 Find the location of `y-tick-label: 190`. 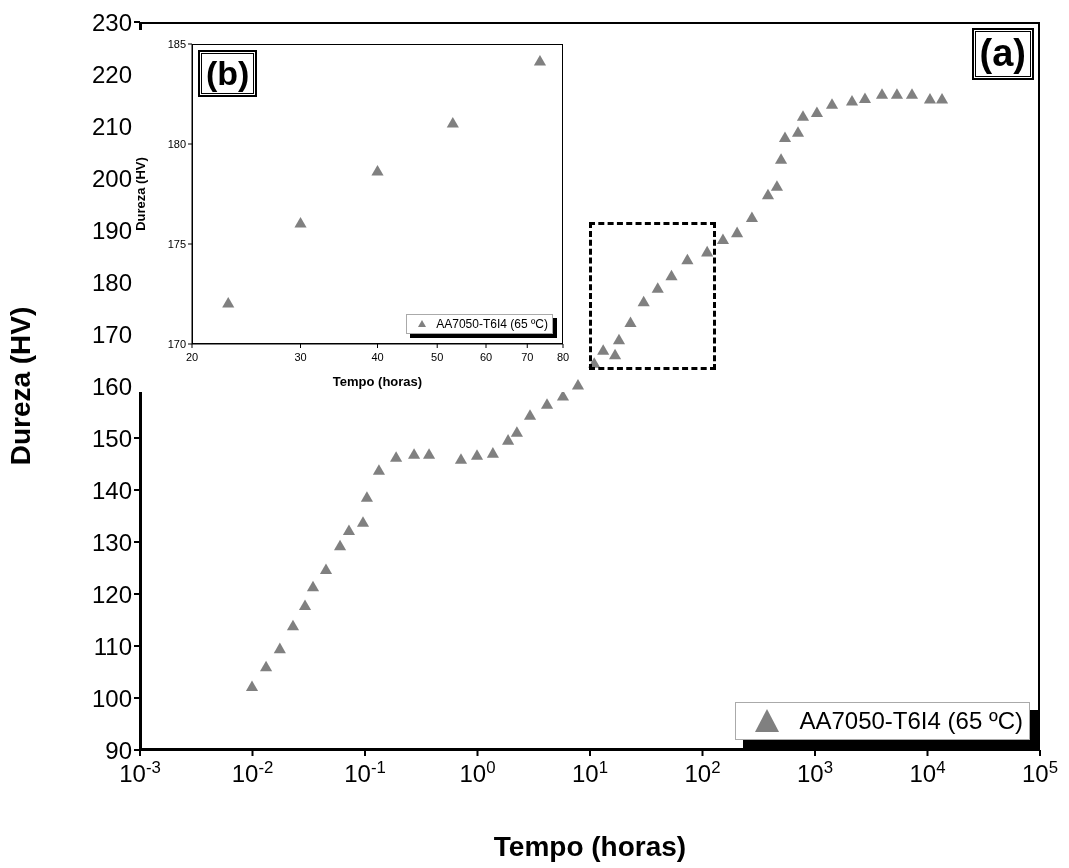

y-tick-label: 190 is located at coordinates (111, 230).